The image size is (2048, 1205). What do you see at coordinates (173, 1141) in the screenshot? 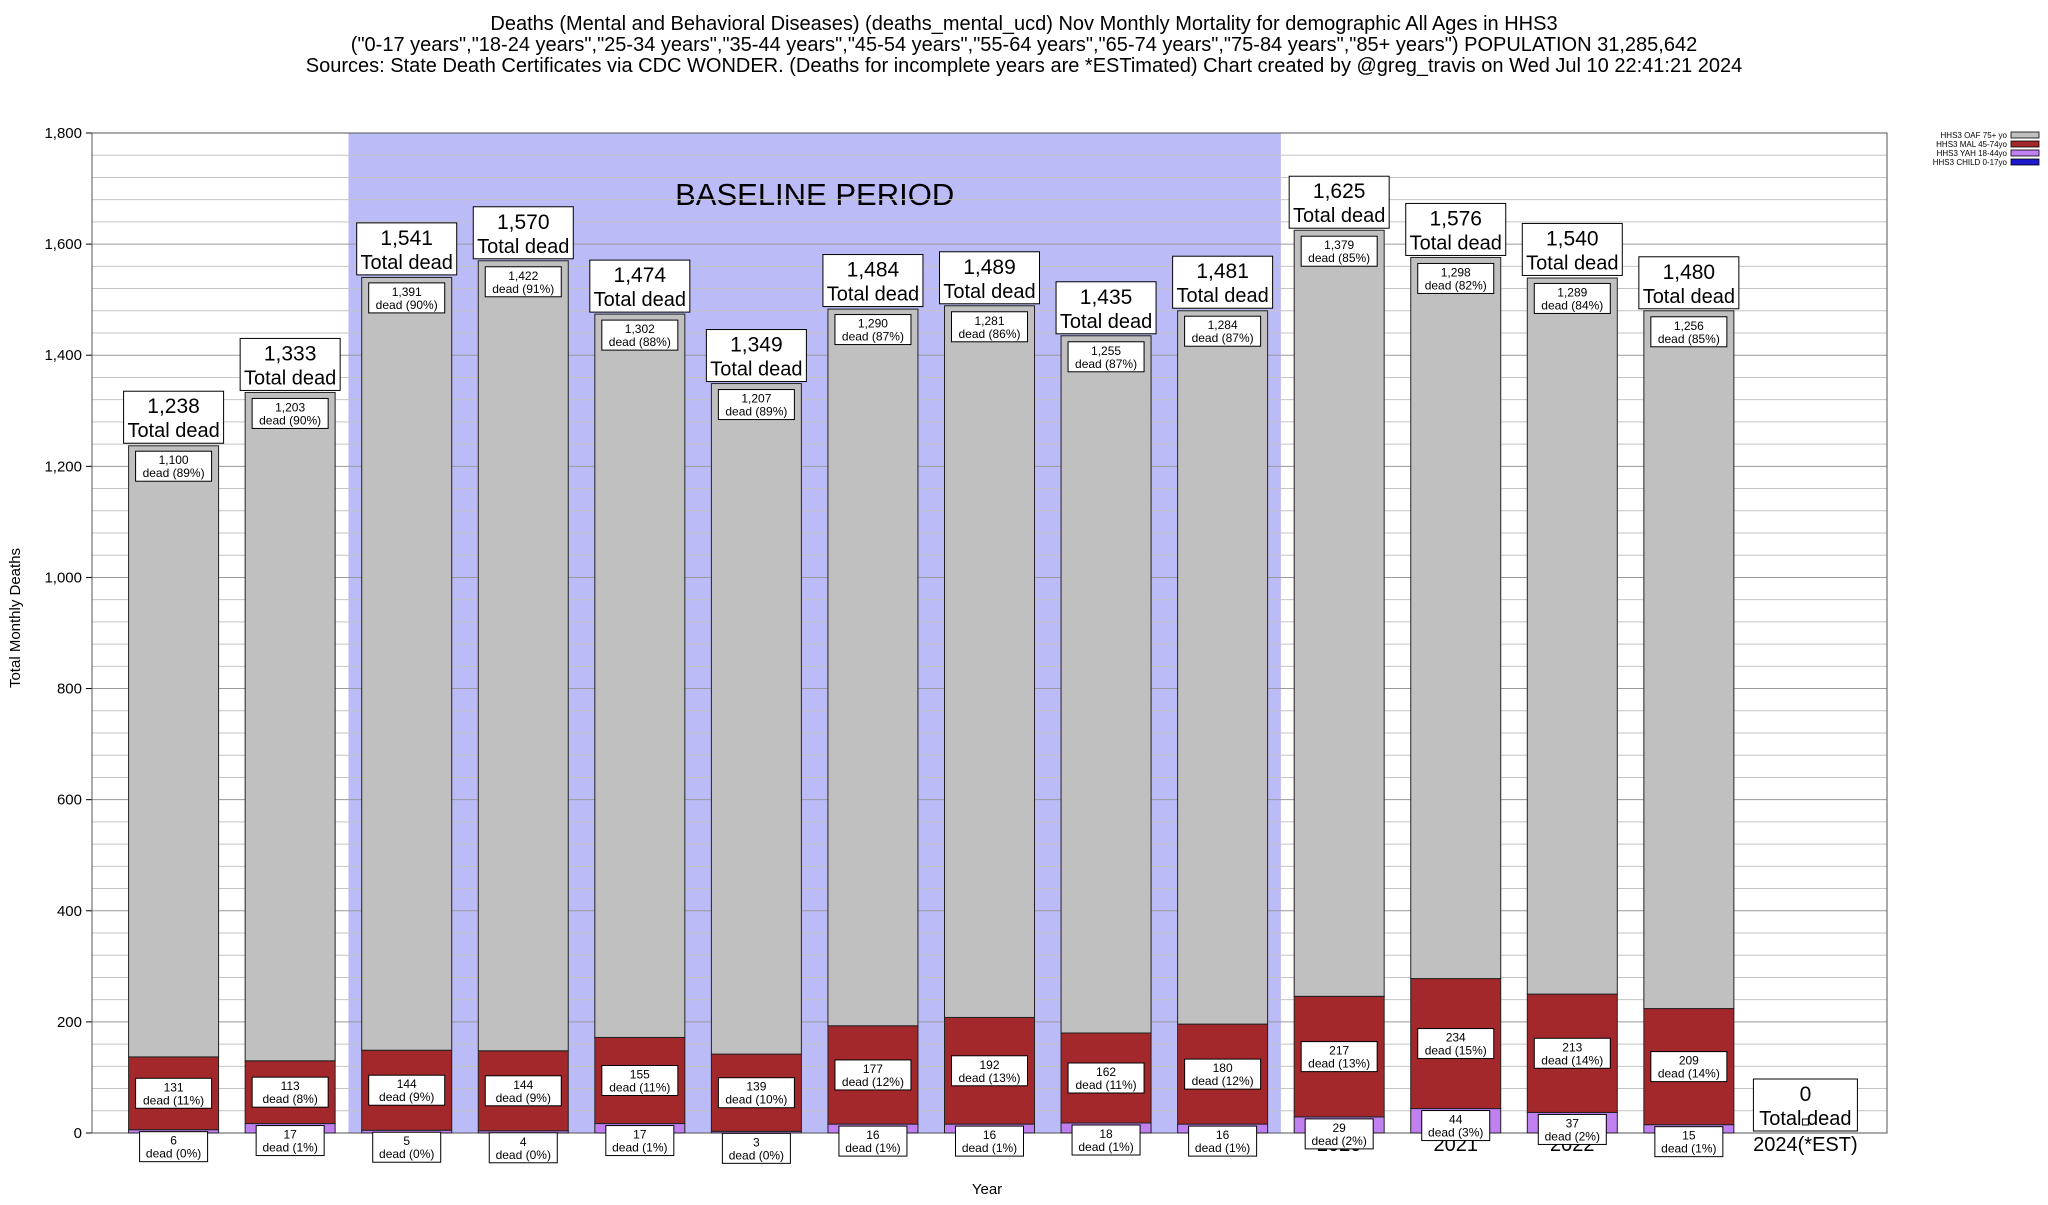
I see `segment-label-value: 6` at bounding box center [173, 1141].